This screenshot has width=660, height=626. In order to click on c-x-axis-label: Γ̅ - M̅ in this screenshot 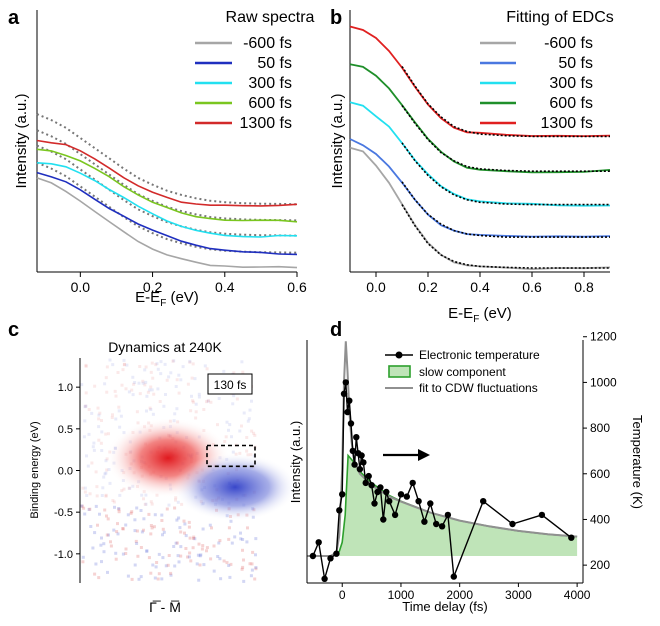, I will do `click(165, 607)`.